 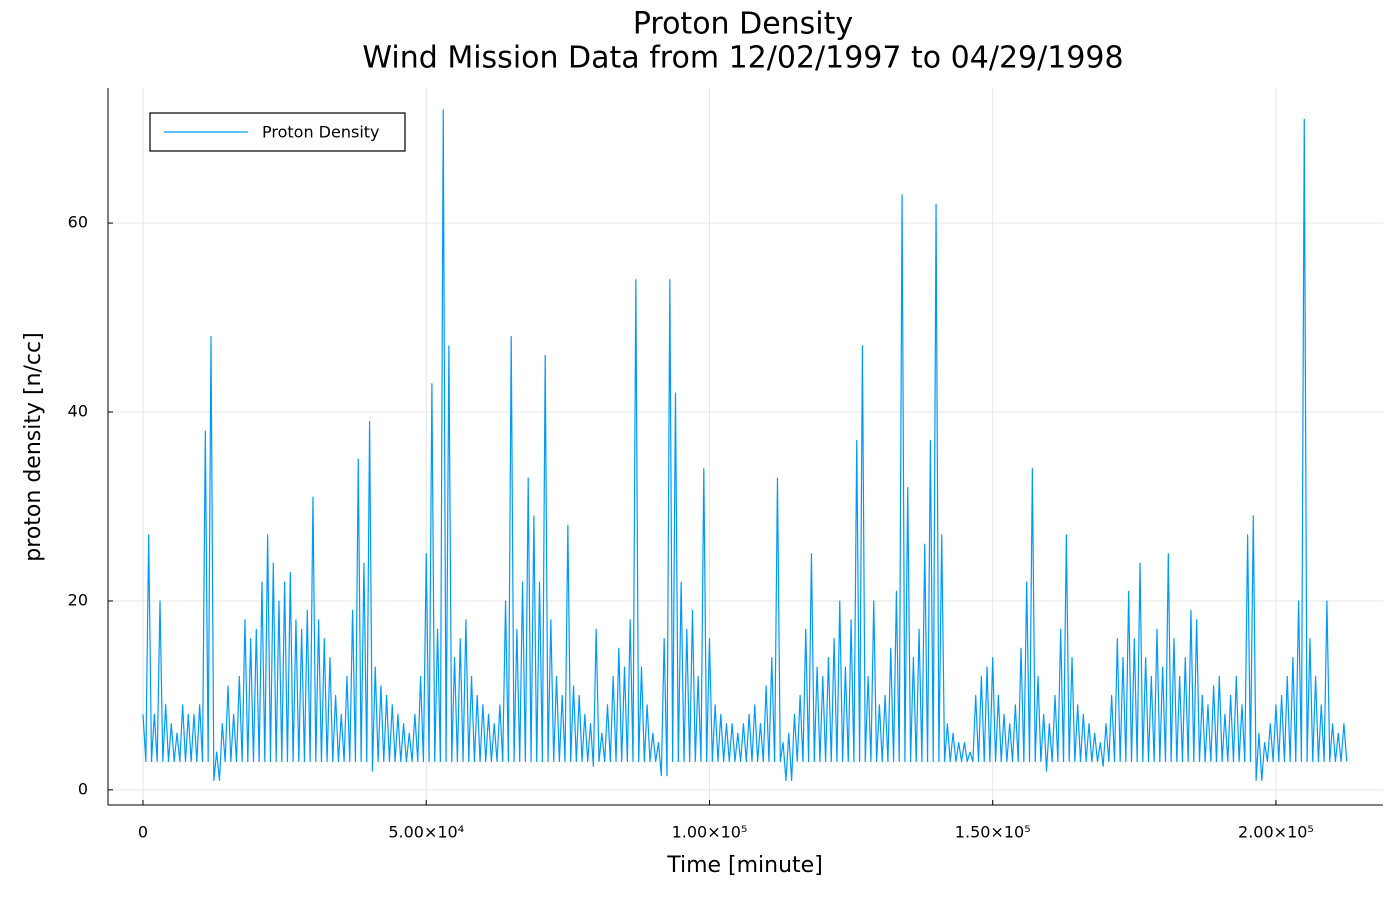 What do you see at coordinates (78, 411) in the screenshot?
I see `y-tick-label: 40` at bounding box center [78, 411].